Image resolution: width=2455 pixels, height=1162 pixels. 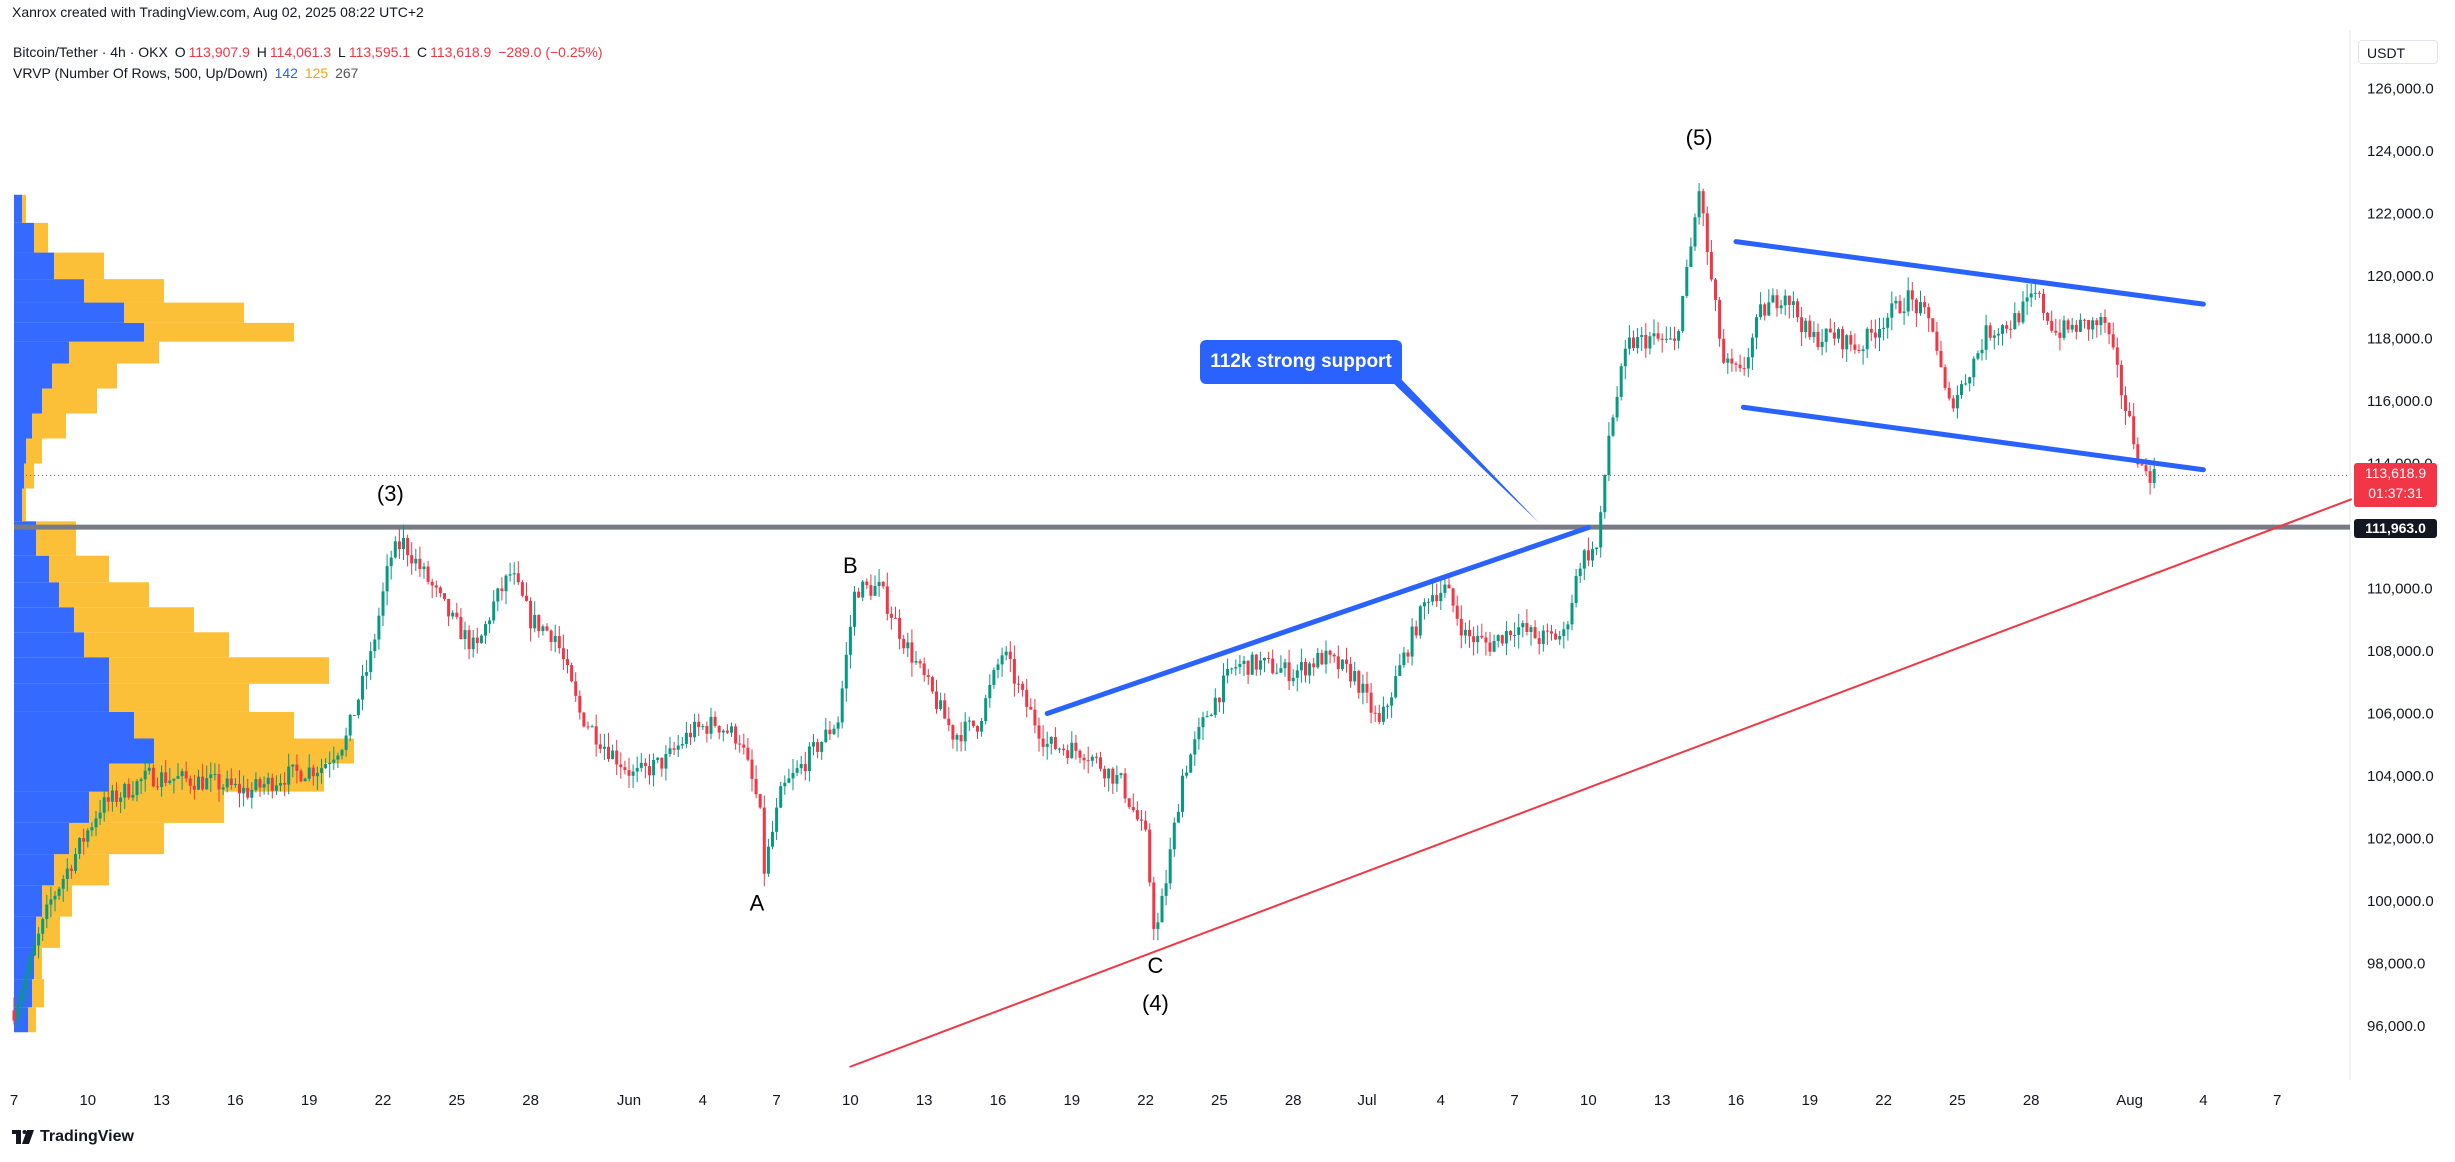 I want to click on rising-trendline, so click(x=1317, y=620).